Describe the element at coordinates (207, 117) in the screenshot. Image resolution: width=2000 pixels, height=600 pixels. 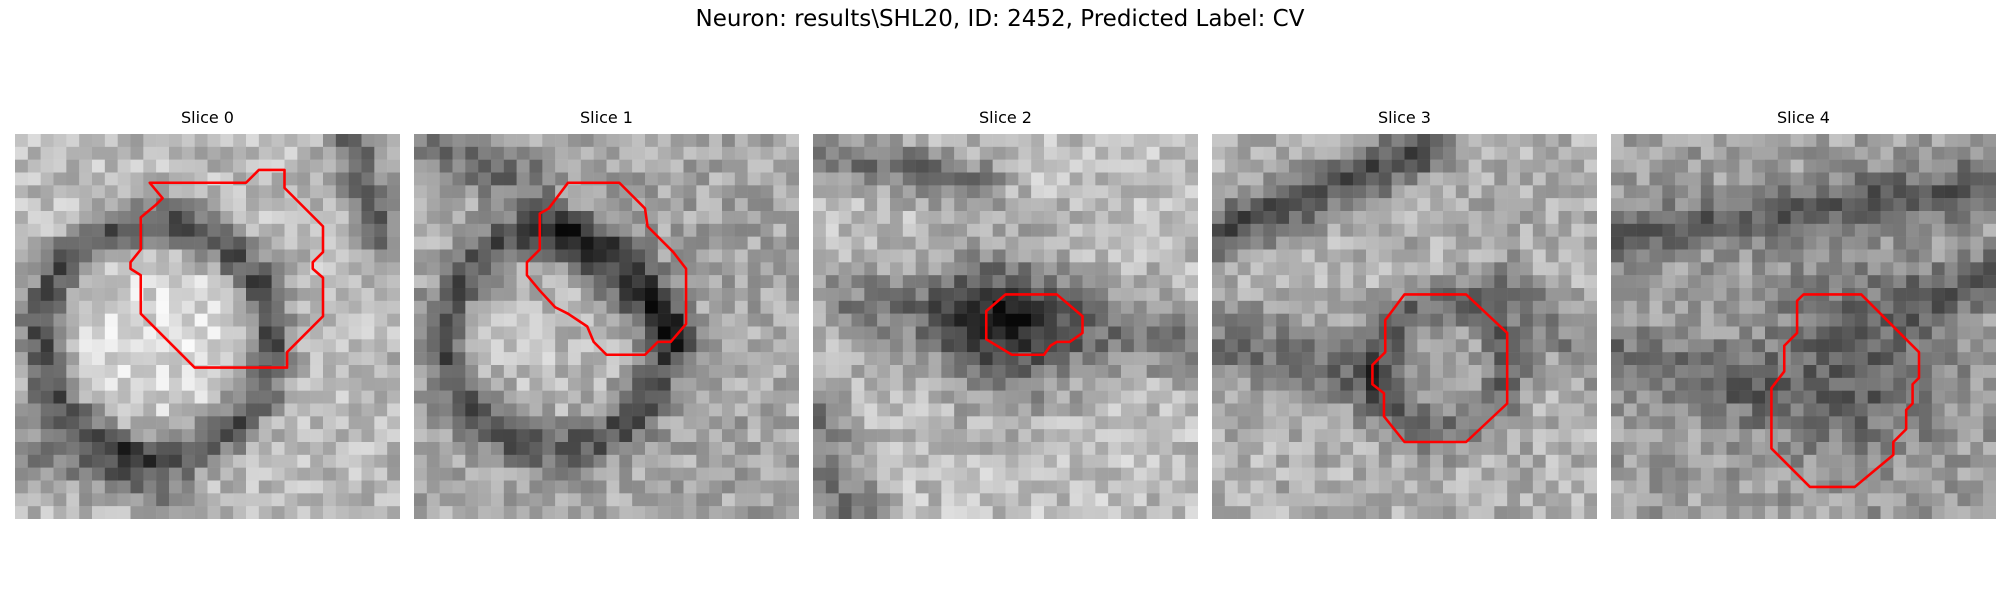
I see `slice-title: Slice 0` at that location.